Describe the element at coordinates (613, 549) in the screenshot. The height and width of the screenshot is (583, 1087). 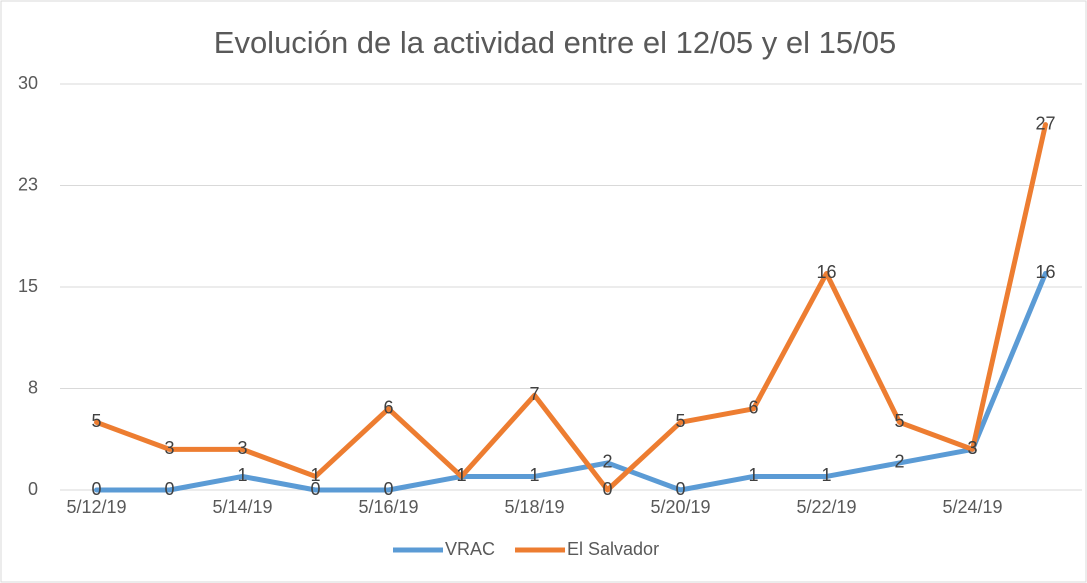
I see `legend-label: El Salvador` at that location.